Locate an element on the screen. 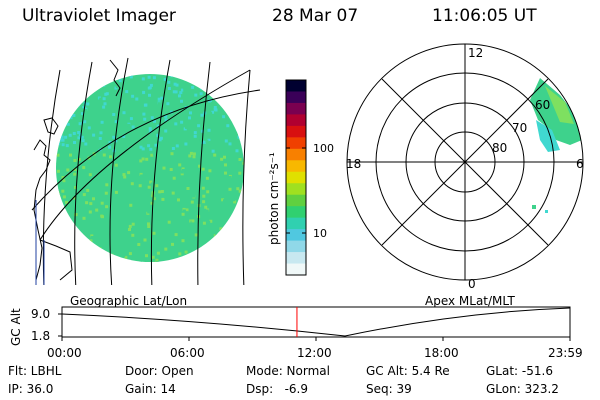 The height and width of the screenshot is (400, 600). status-mode: Mode: Normal is located at coordinates (288, 371).